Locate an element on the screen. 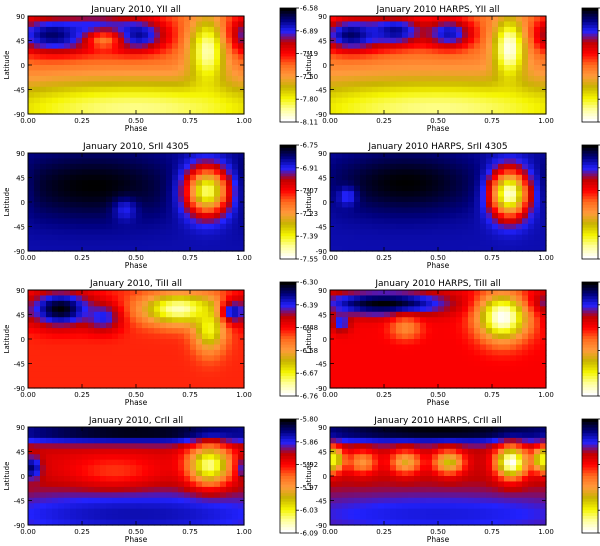 This screenshot has height=546, width=600. y-tick-label: -90 is located at coordinates (321, 252).